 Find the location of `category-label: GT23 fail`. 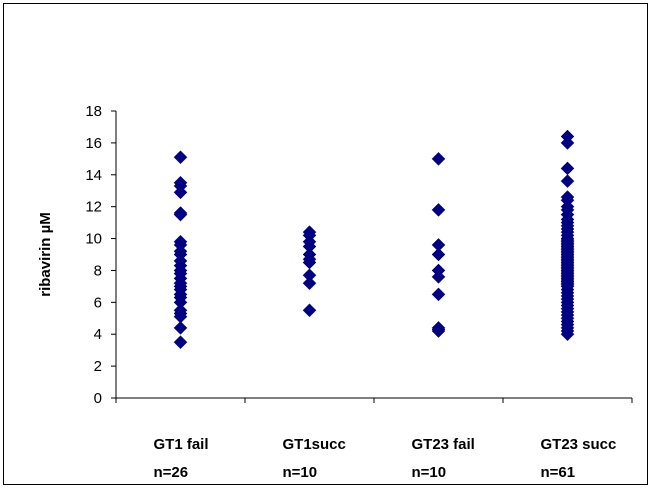

category-label: GT23 fail is located at coordinates (443, 444).